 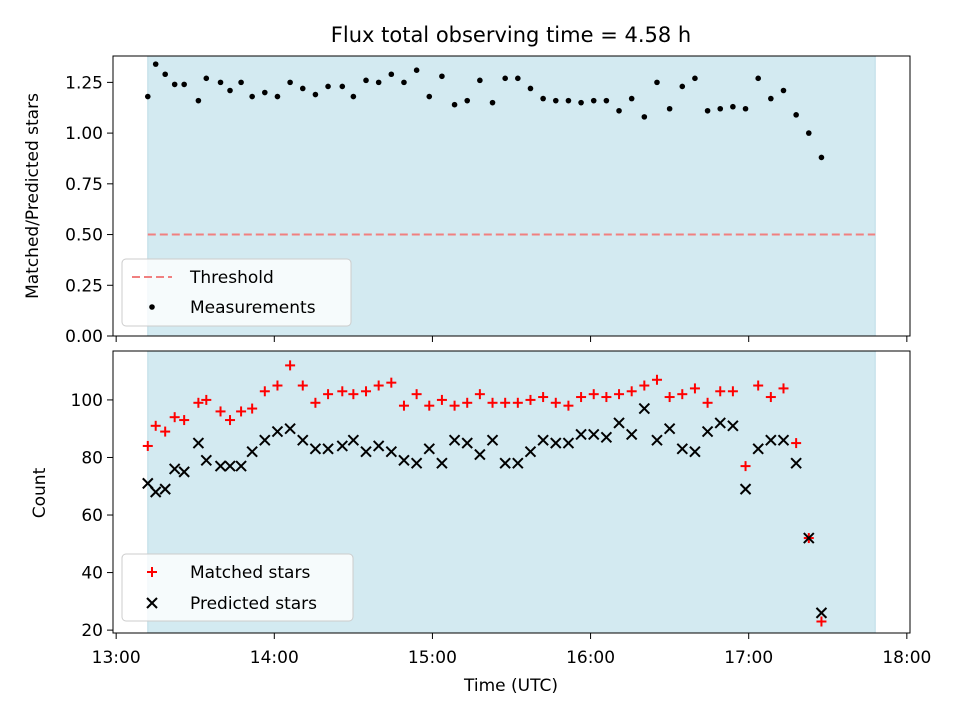 What do you see at coordinates (590, 658) in the screenshot?
I see `bottom-xtick-label: 16:00` at bounding box center [590, 658].